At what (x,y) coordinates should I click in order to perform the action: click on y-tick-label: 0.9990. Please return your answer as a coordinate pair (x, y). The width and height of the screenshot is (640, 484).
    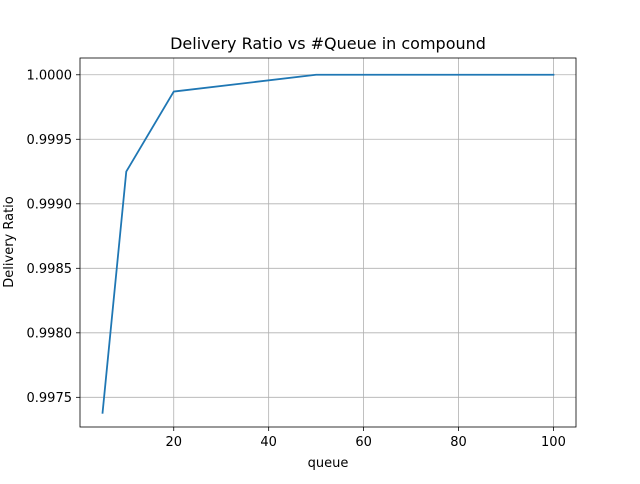
    Looking at the image, I should click on (50, 204).